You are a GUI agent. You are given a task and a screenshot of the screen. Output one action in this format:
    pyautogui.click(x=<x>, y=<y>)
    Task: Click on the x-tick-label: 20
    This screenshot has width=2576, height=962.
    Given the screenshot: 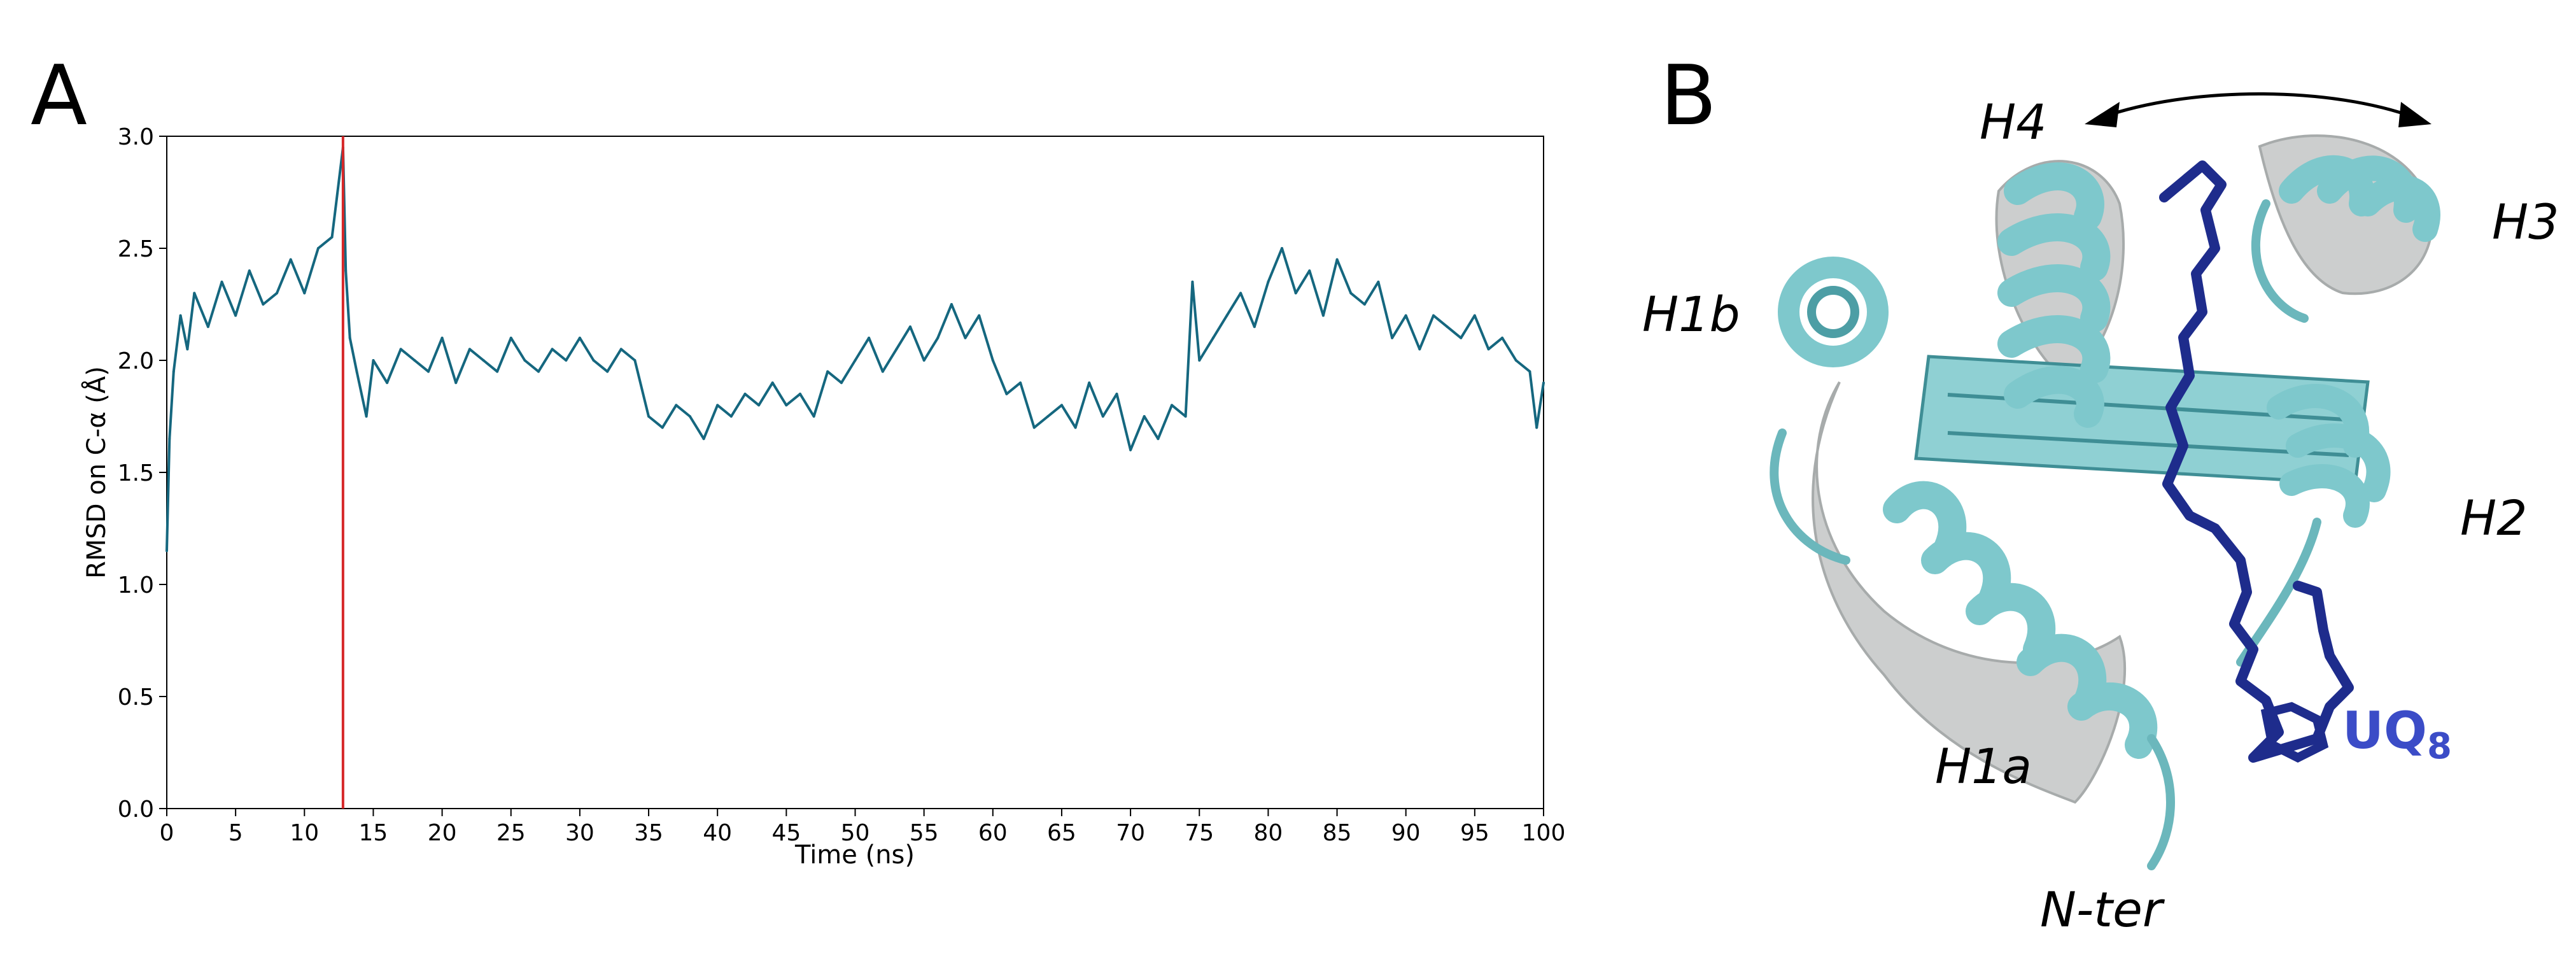 What is the action you would take?
    pyautogui.click(x=443, y=833)
    